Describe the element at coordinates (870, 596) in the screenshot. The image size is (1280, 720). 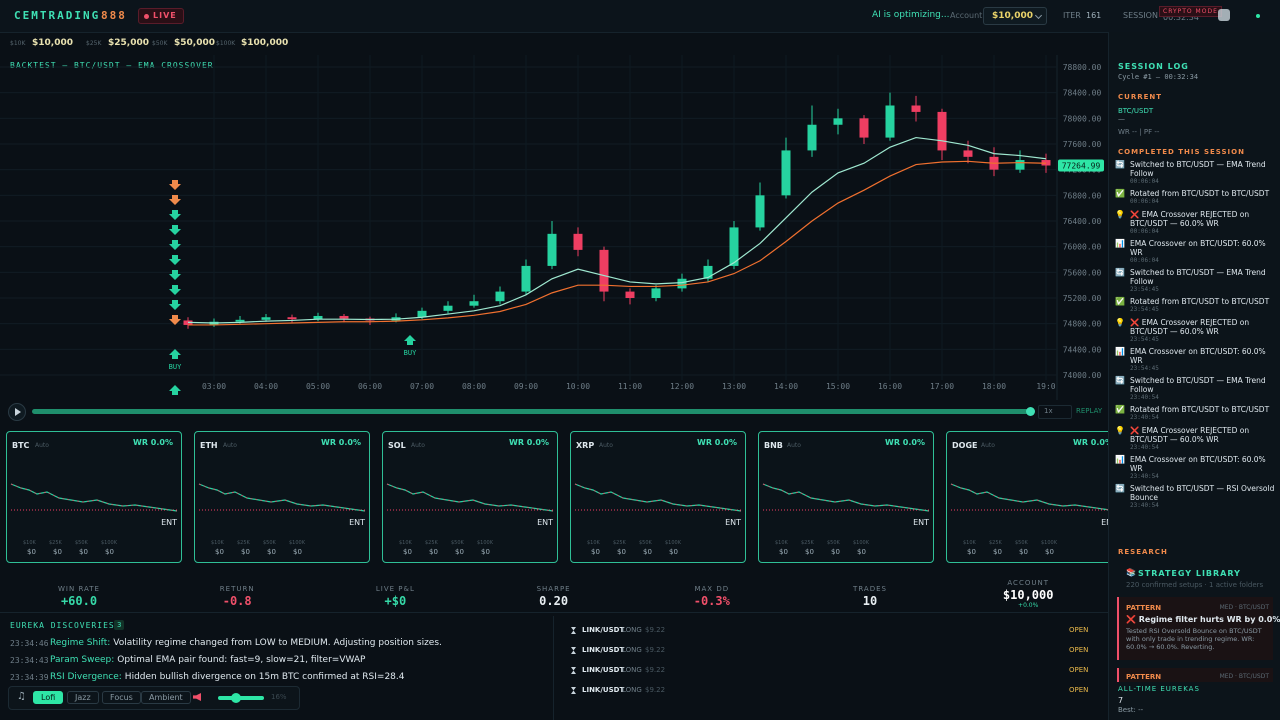
I see `stat: TRADES 10` at that location.